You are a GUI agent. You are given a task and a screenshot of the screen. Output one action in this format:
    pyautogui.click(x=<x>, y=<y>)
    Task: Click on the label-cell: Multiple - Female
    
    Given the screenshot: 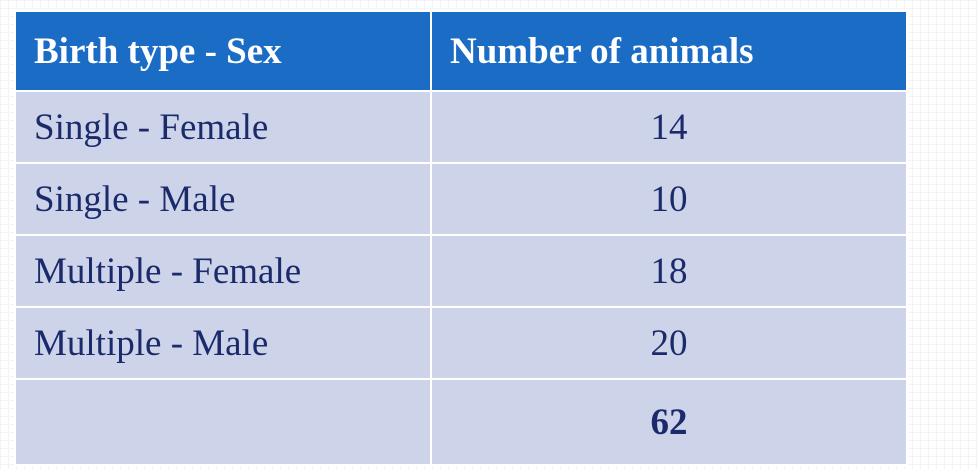 What is the action you would take?
    pyautogui.click(x=223, y=271)
    